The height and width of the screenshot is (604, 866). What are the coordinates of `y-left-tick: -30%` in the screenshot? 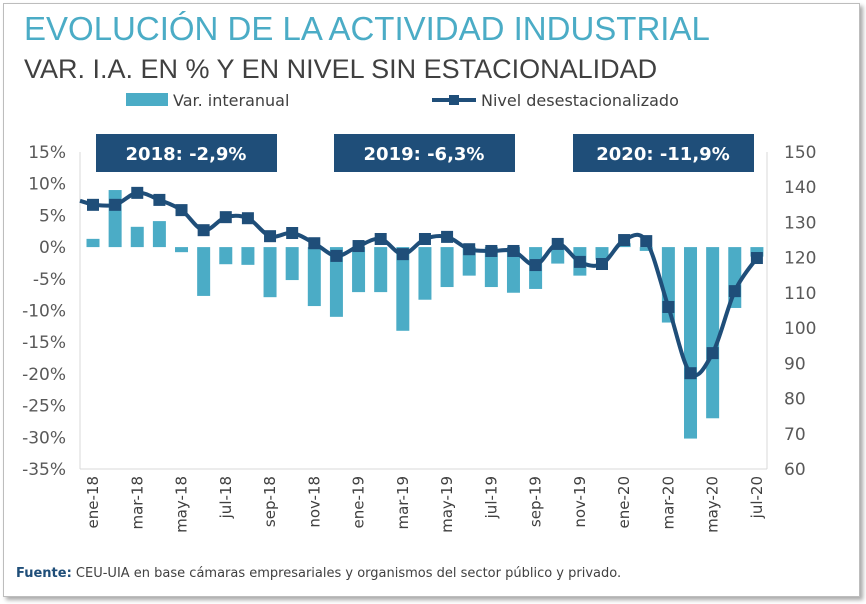 It's located at (44, 438).